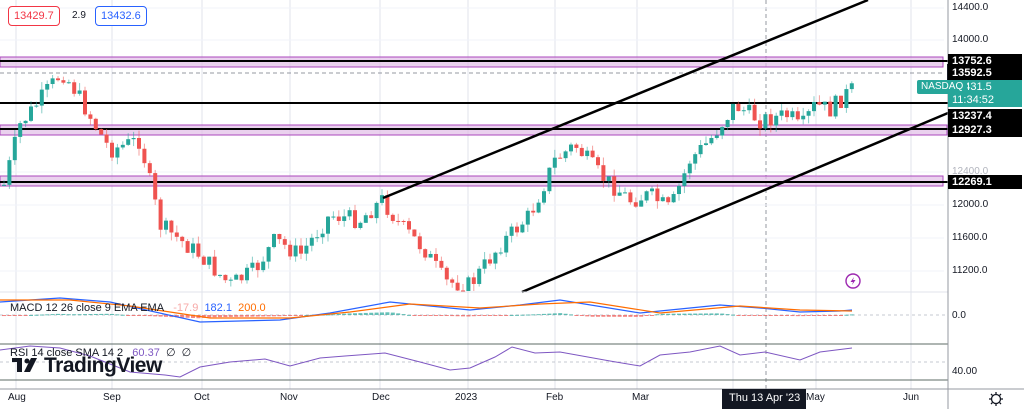  I want to click on tradingview-logo-icon, so click(24, 365).